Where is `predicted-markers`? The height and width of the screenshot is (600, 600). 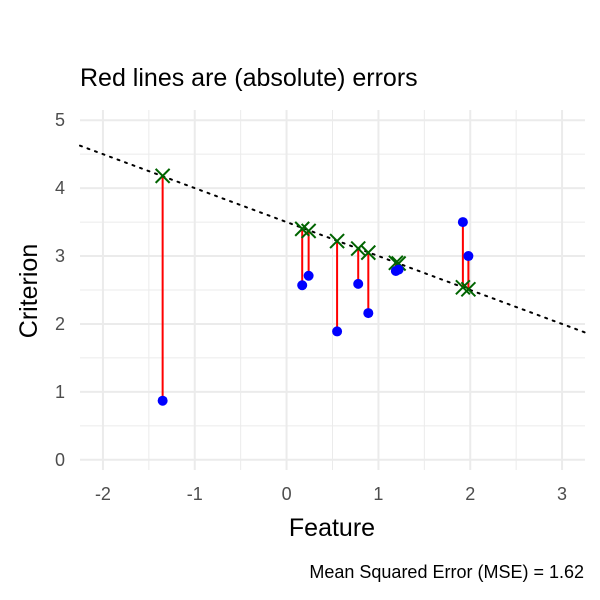
predicted-markers is located at coordinates (315, 233).